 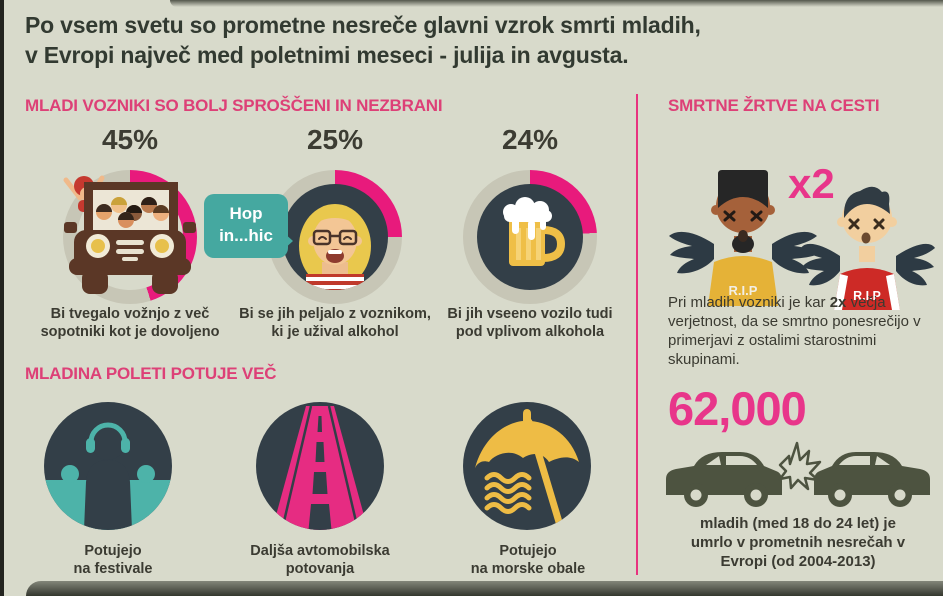 I want to click on speech-bubble-line-2: in...hic, so click(x=246, y=235).